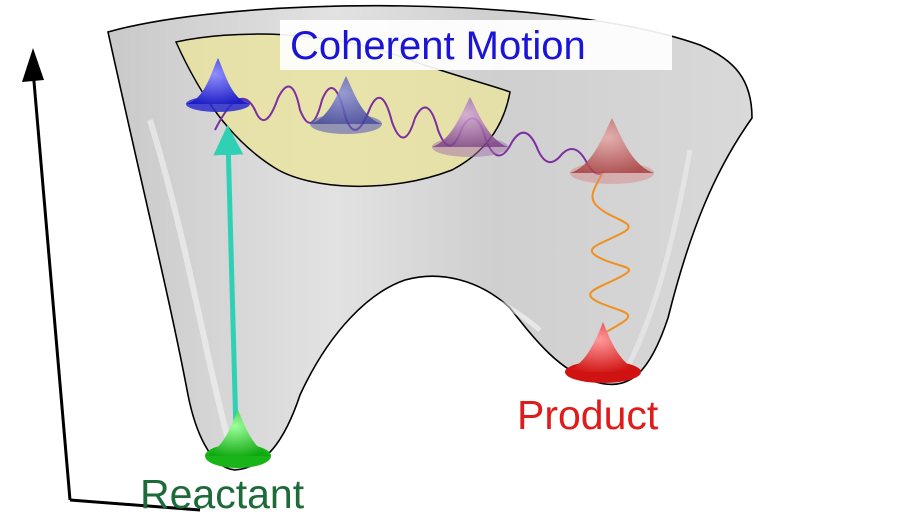  Describe the element at coordinates (603, 352) in the screenshot. I see `wavepacket-product-red` at that location.